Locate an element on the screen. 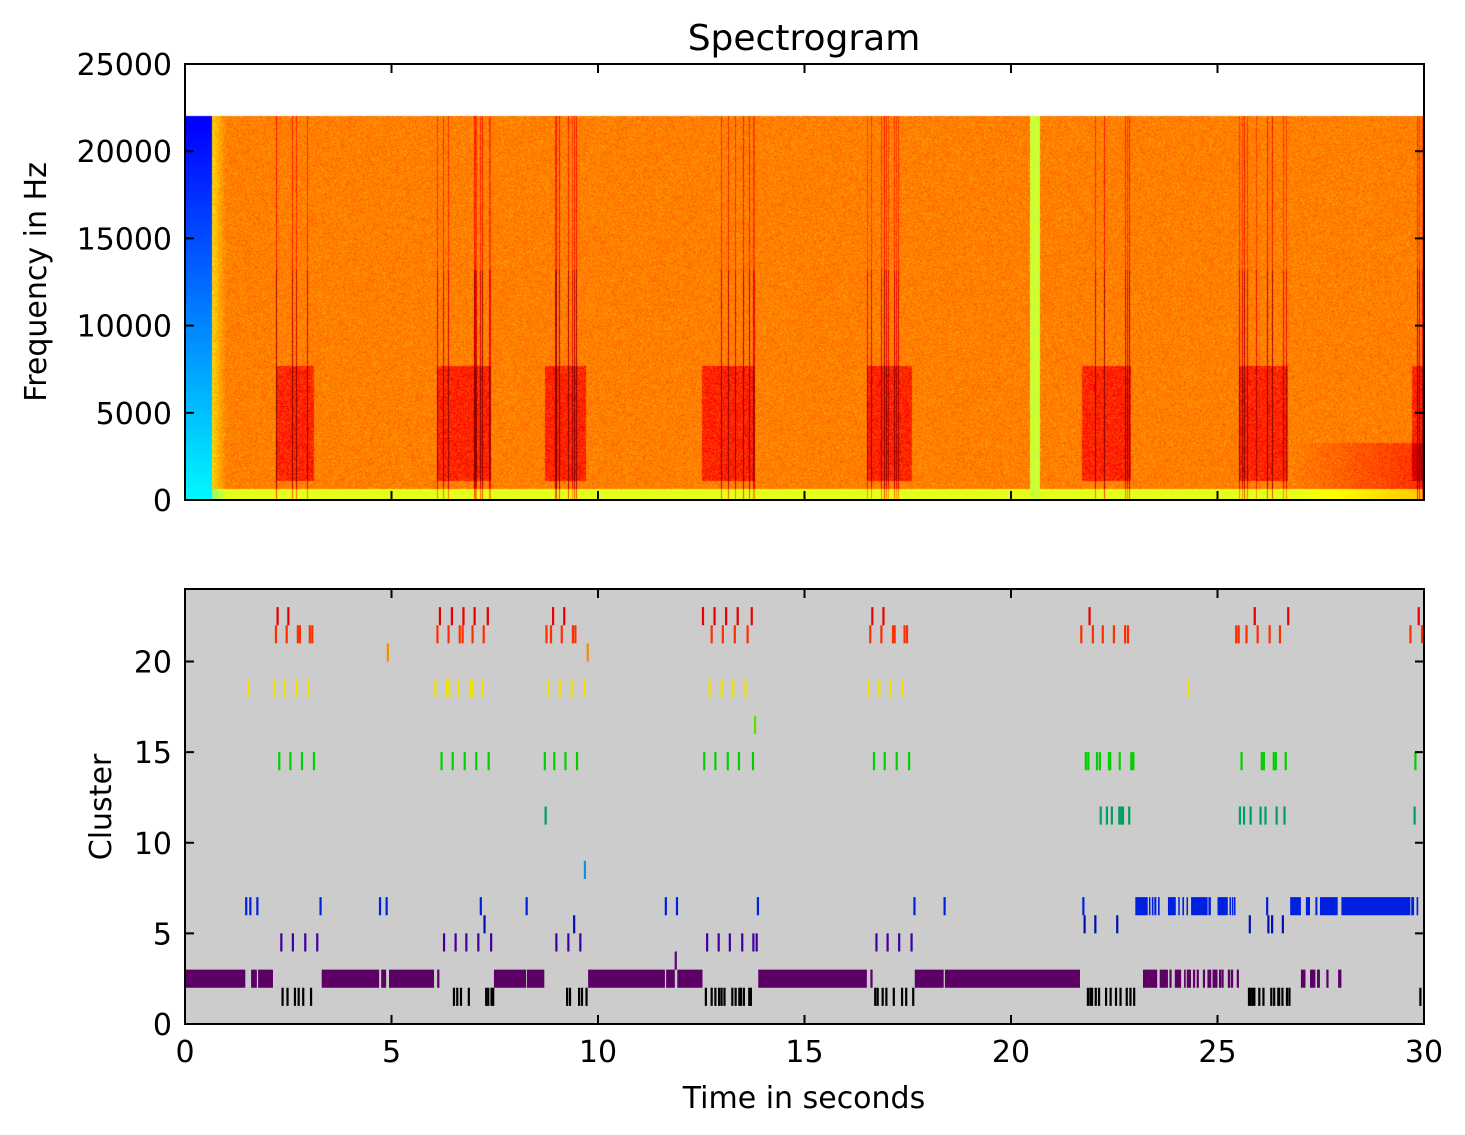  x-tick-label: 30 is located at coordinates (1424, 1052).